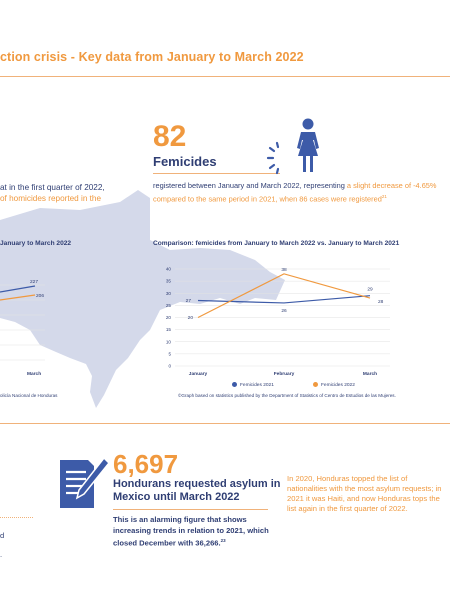  Describe the element at coordinates (40, 296) in the screenshot. I see `left-label-bottom: 206` at that location.